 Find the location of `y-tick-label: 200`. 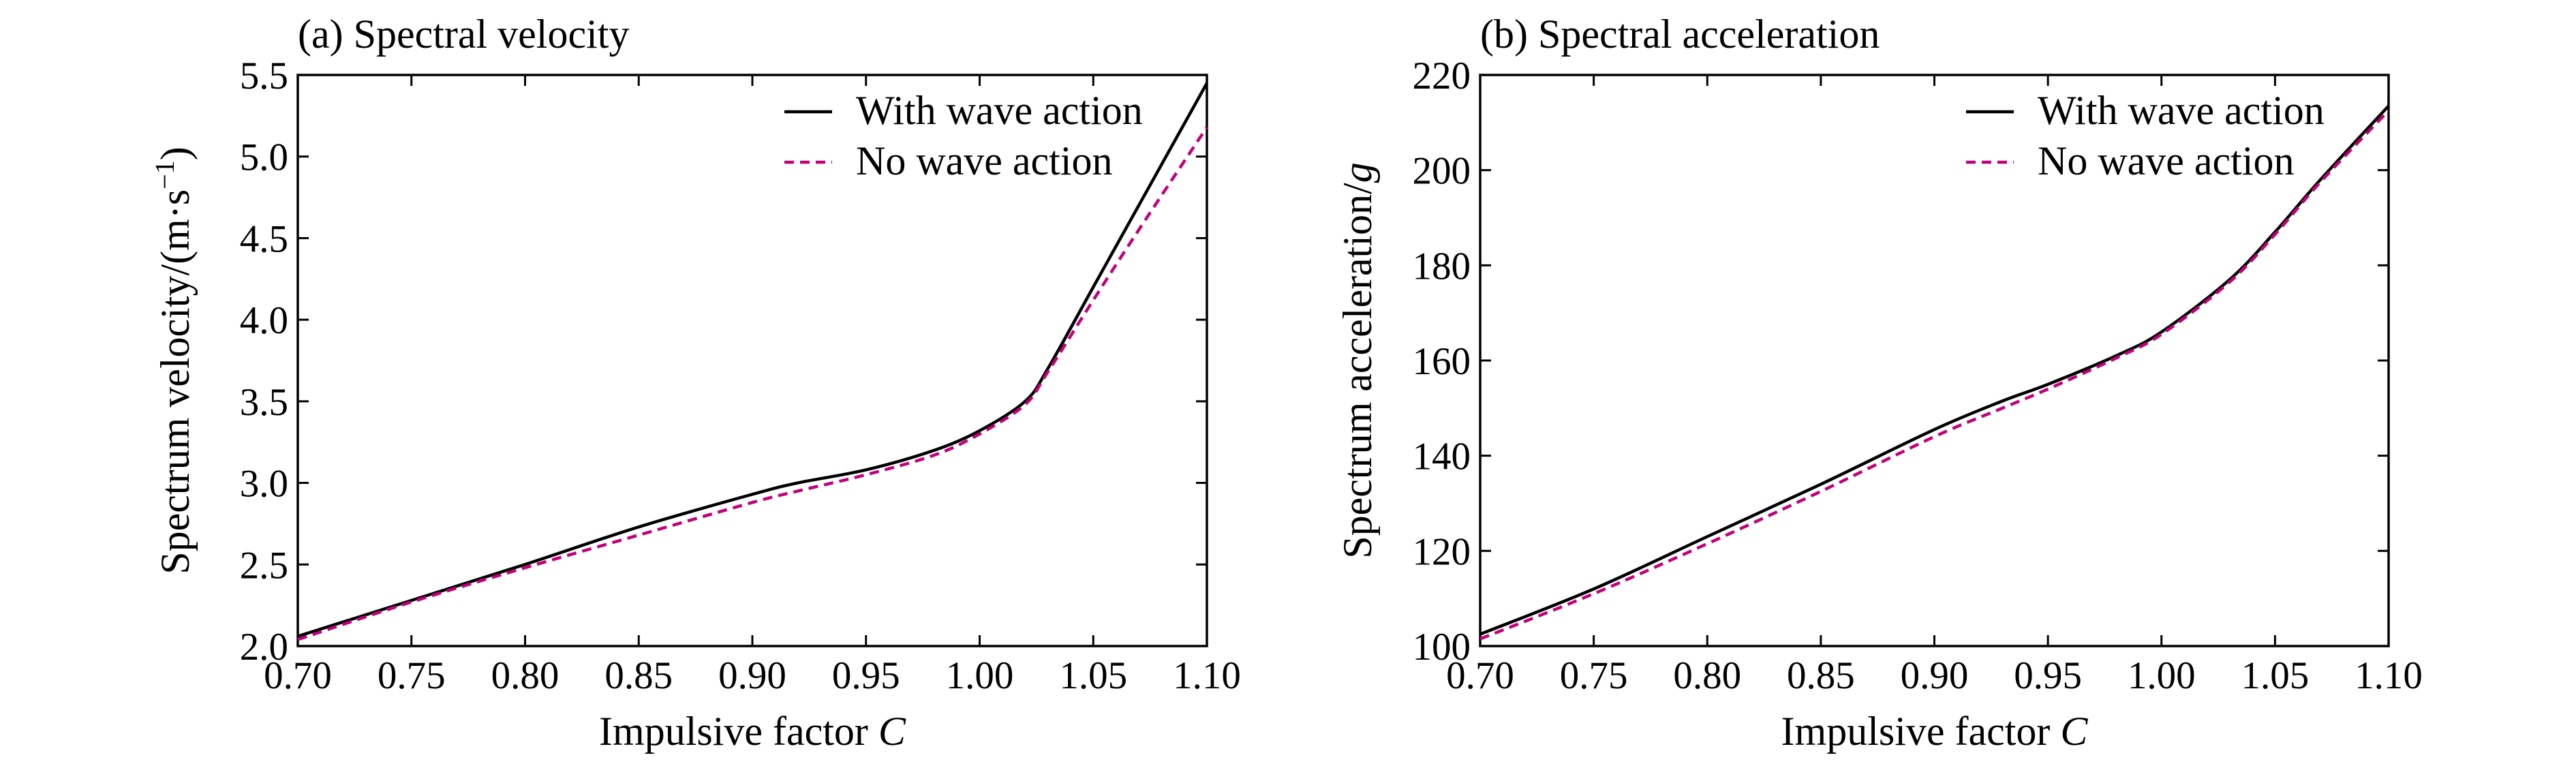

y-tick-label: 200 is located at coordinates (1442, 172).